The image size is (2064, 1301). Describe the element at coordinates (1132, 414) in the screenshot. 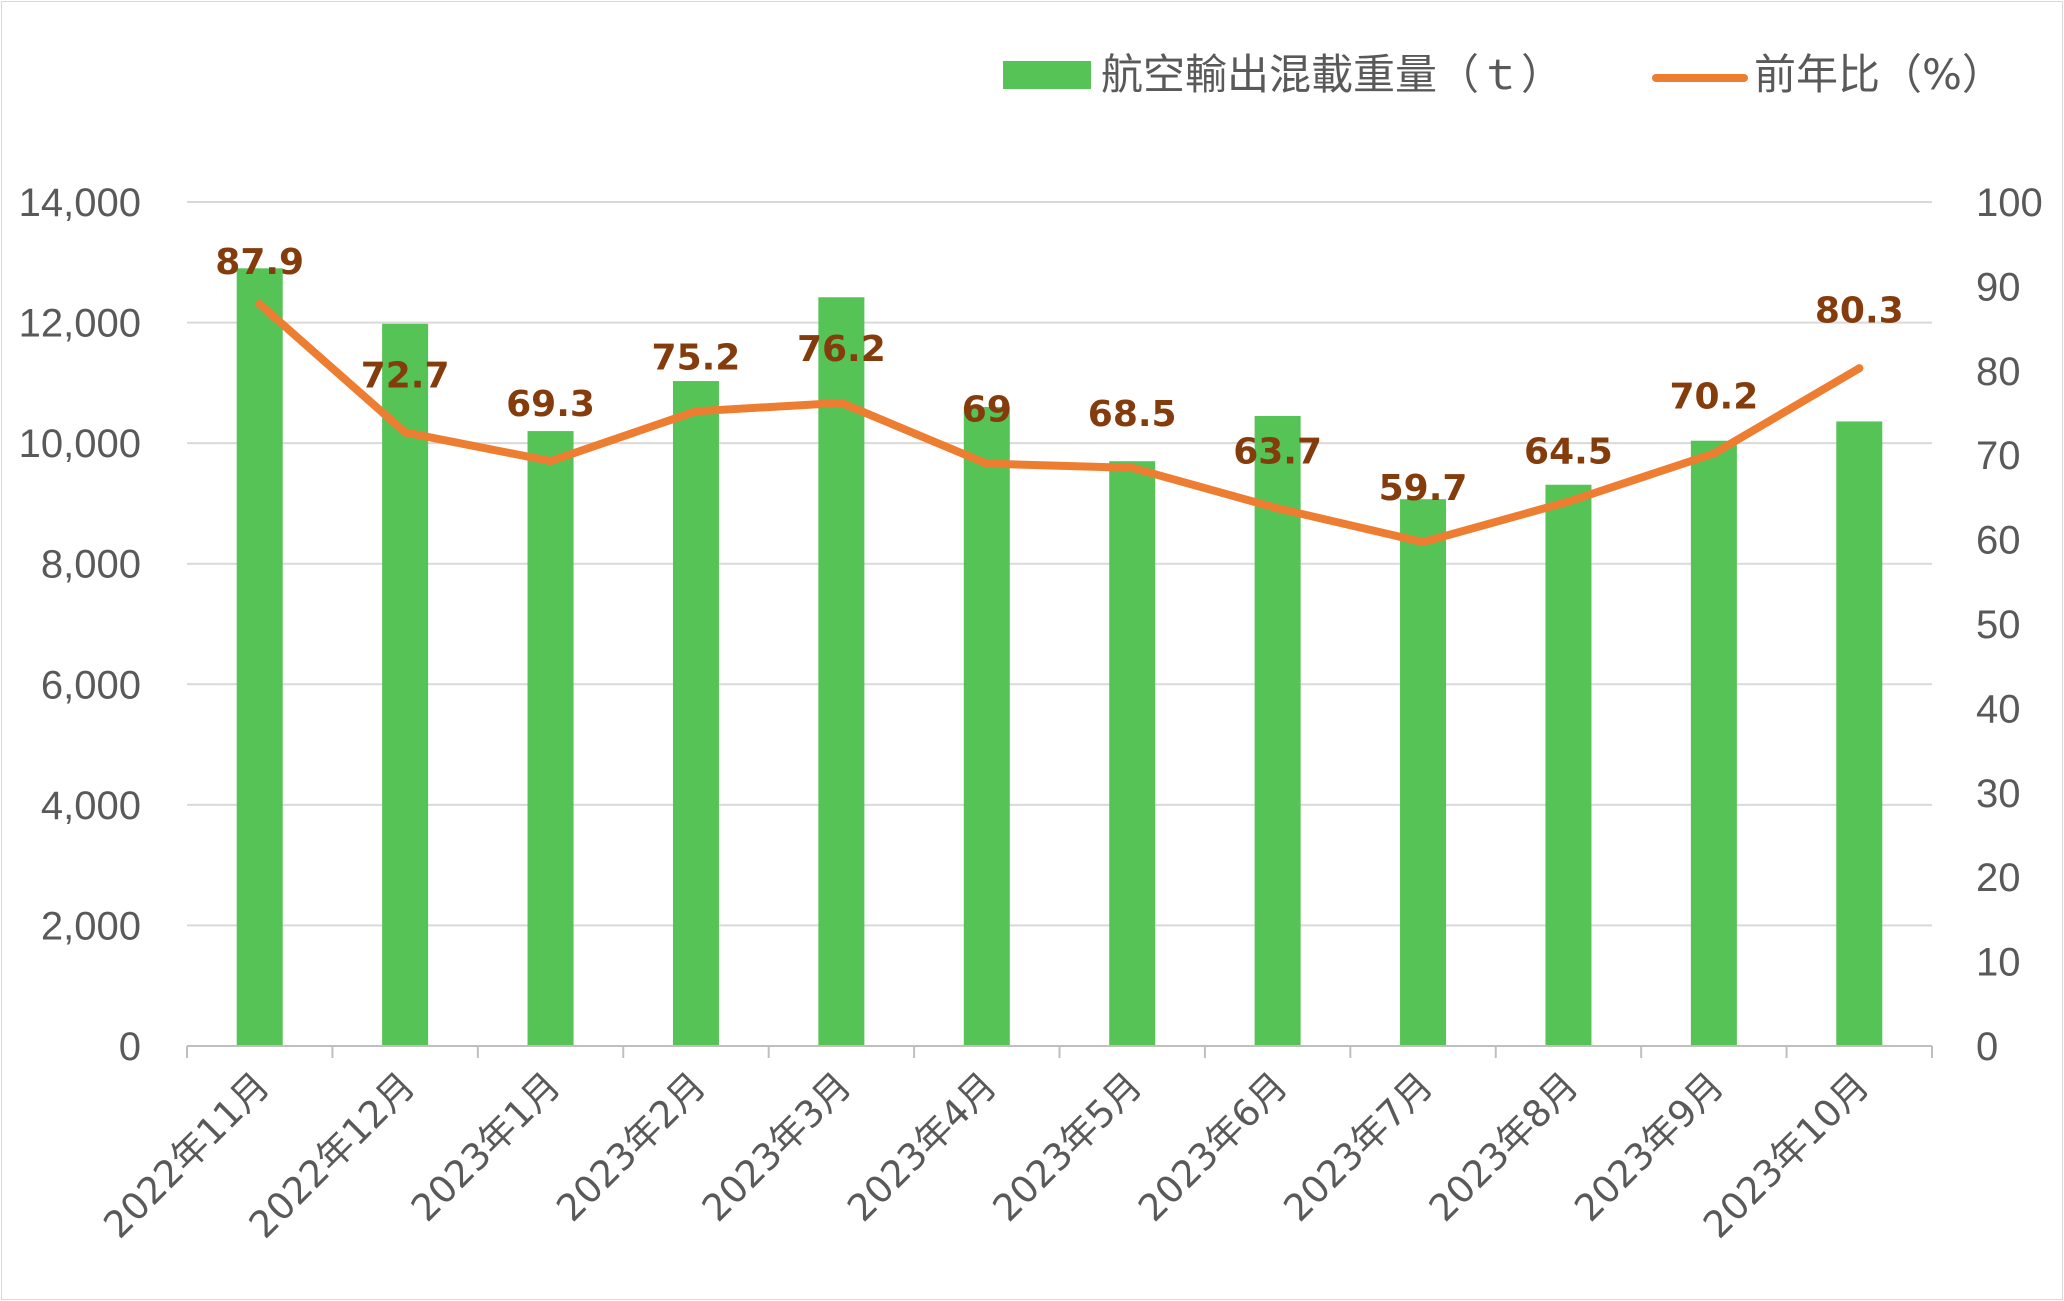

I see `data-label: 68.5` at that location.